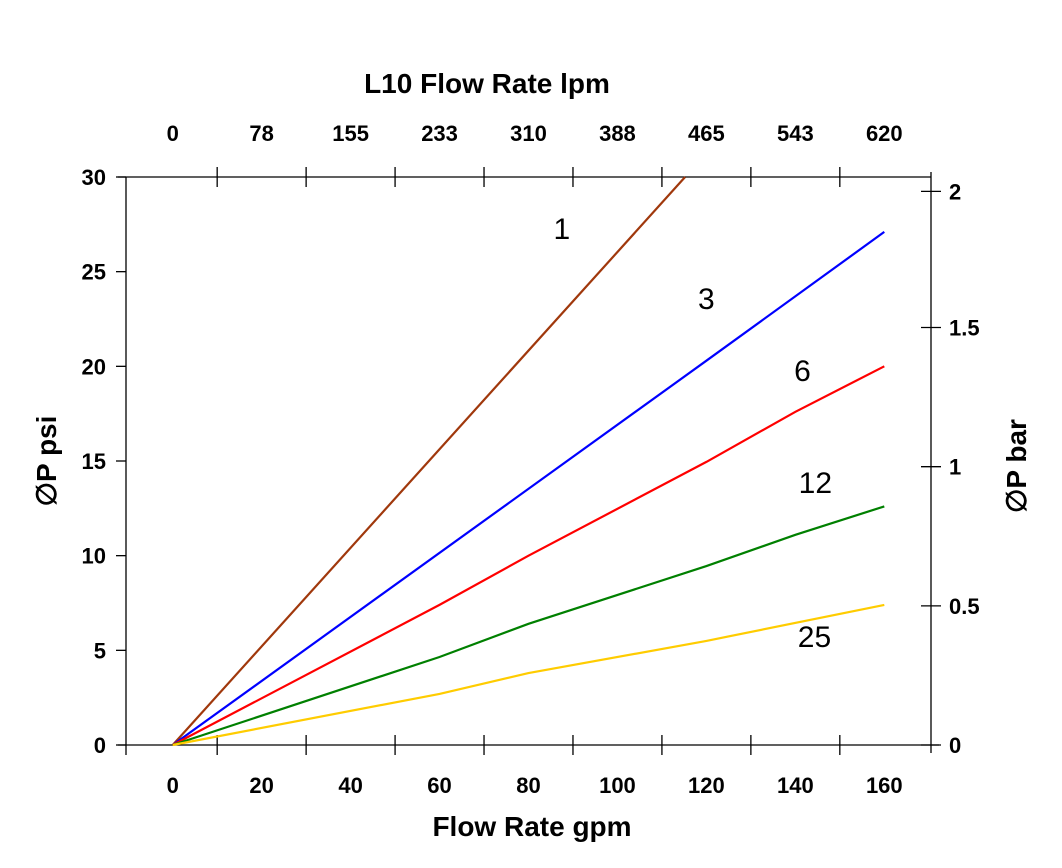  What do you see at coordinates (1016, 466) in the screenshot?
I see `y2-axis-title: ∅P bar` at bounding box center [1016, 466].